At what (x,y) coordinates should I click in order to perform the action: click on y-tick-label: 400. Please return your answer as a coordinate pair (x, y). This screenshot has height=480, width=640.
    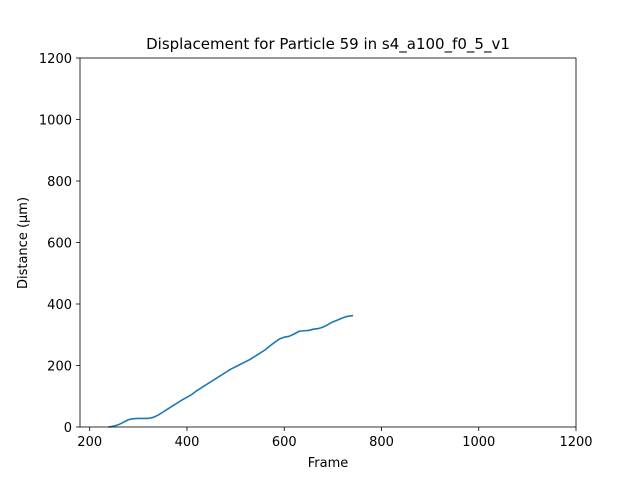
    Looking at the image, I should click on (59, 305).